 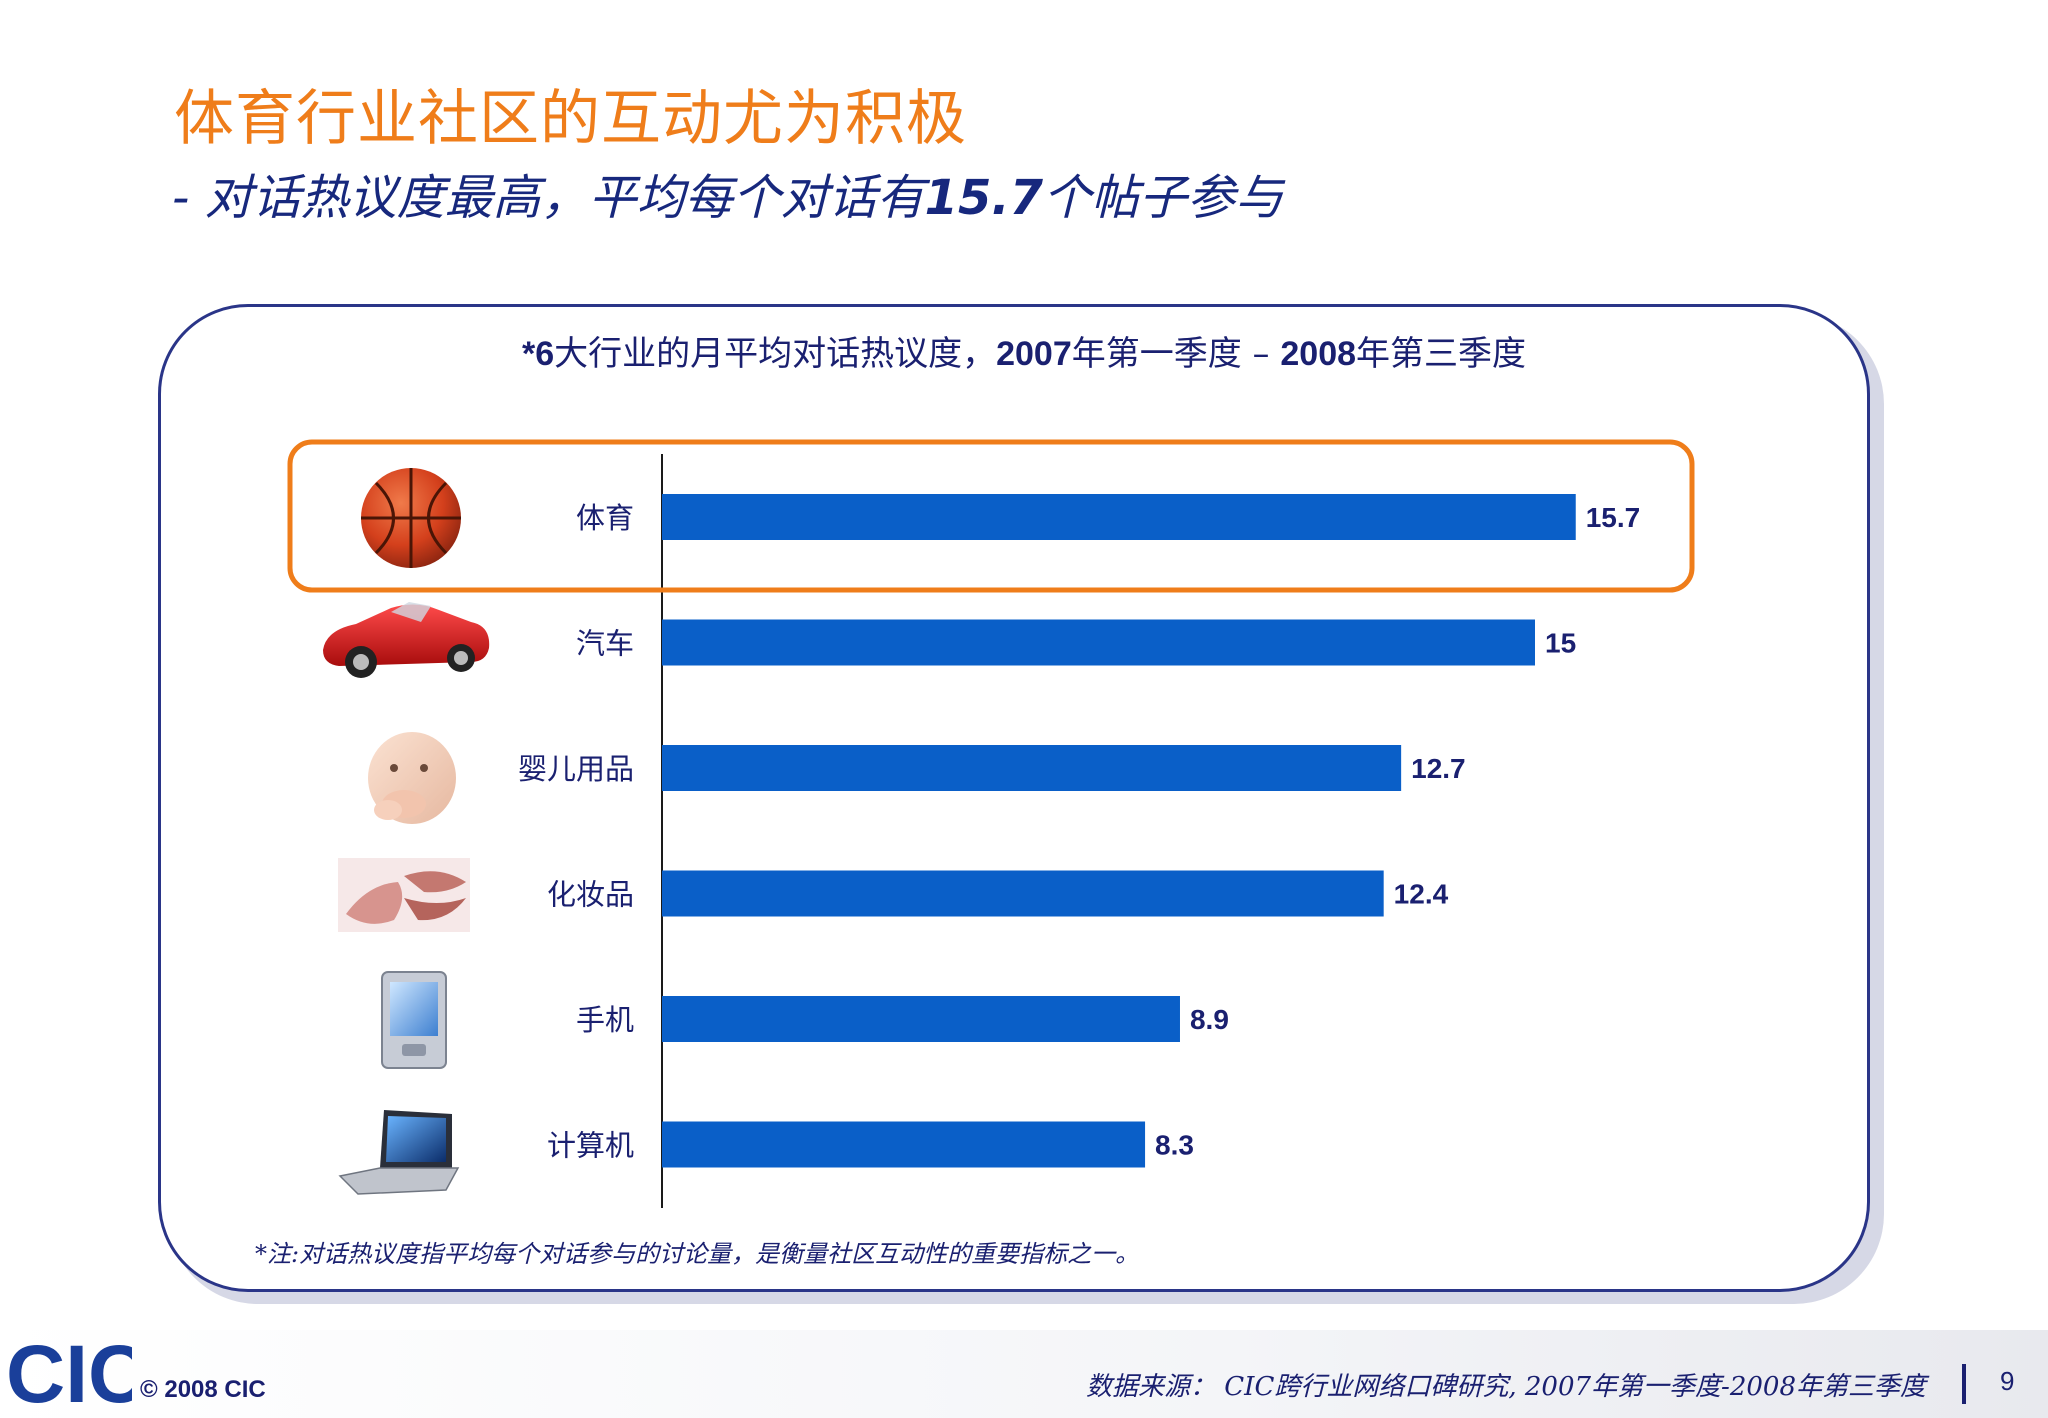 I want to click on footer-divider, so click(x=1964, y=1384).